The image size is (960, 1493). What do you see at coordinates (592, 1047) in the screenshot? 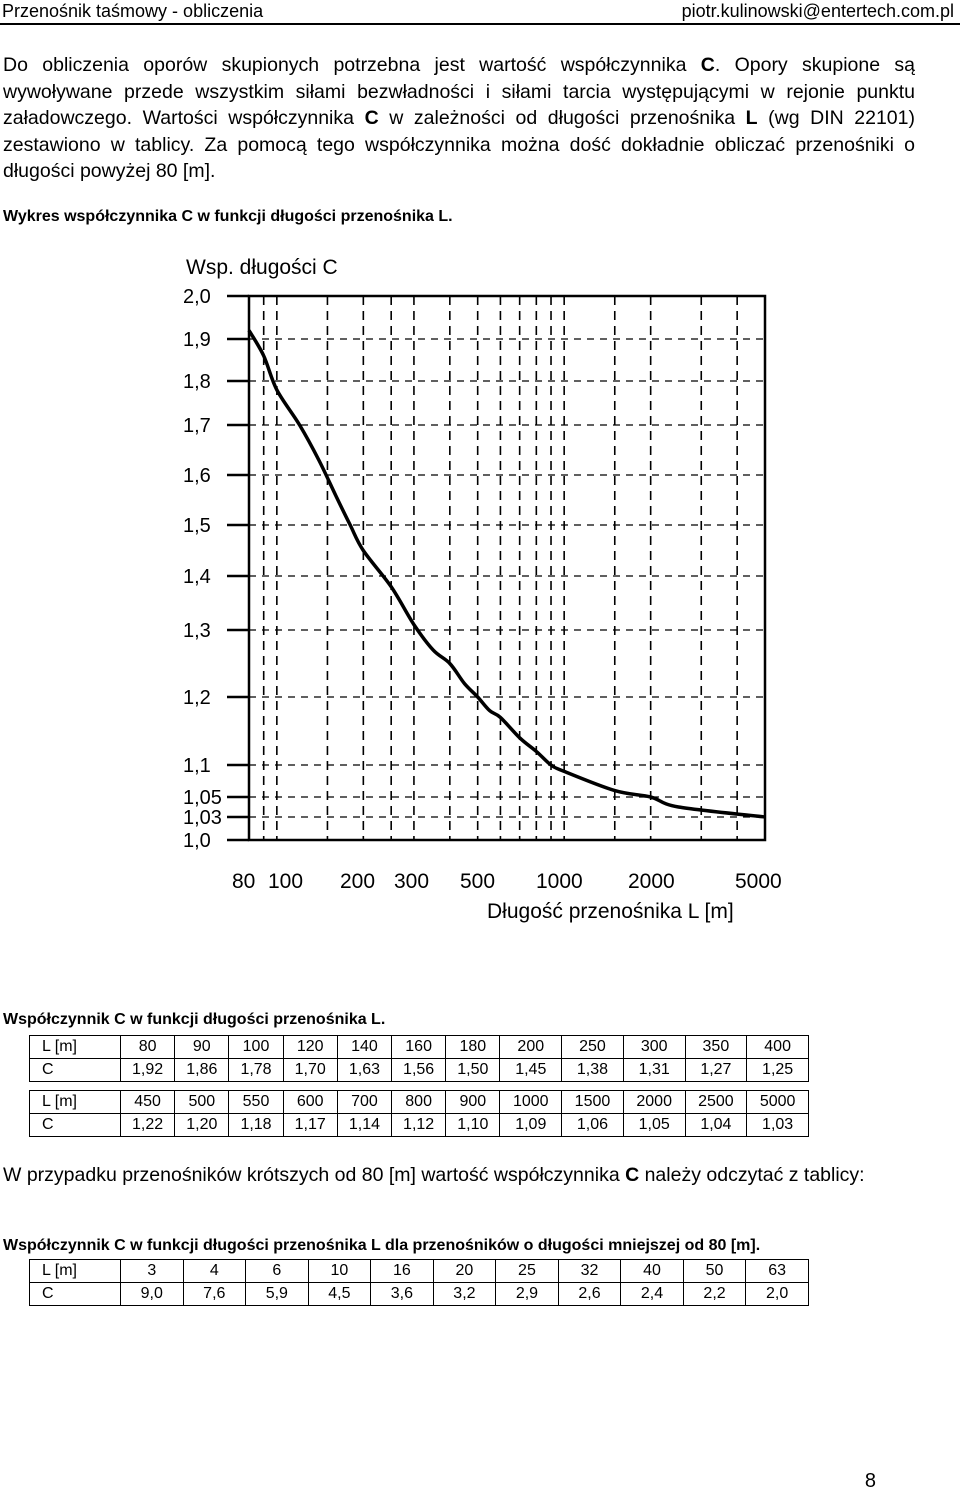
I see `table-cell: 250` at bounding box center [592, 1047].